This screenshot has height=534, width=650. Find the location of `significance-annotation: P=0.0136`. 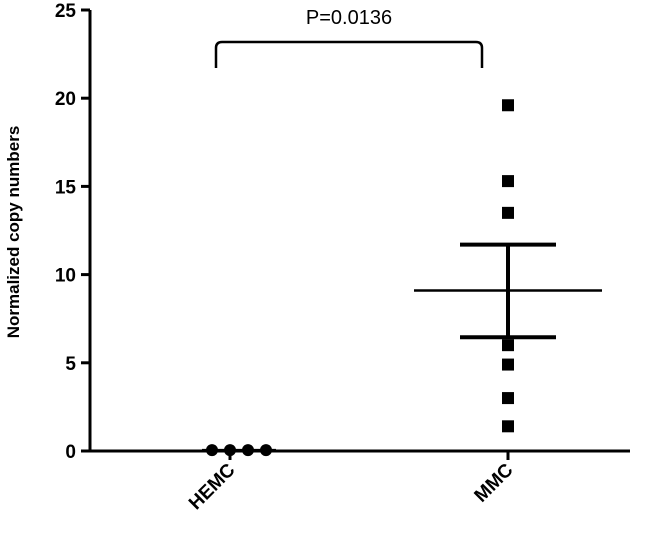

significance-annotation: P=0.0136 is located at coordinates (349, 37).